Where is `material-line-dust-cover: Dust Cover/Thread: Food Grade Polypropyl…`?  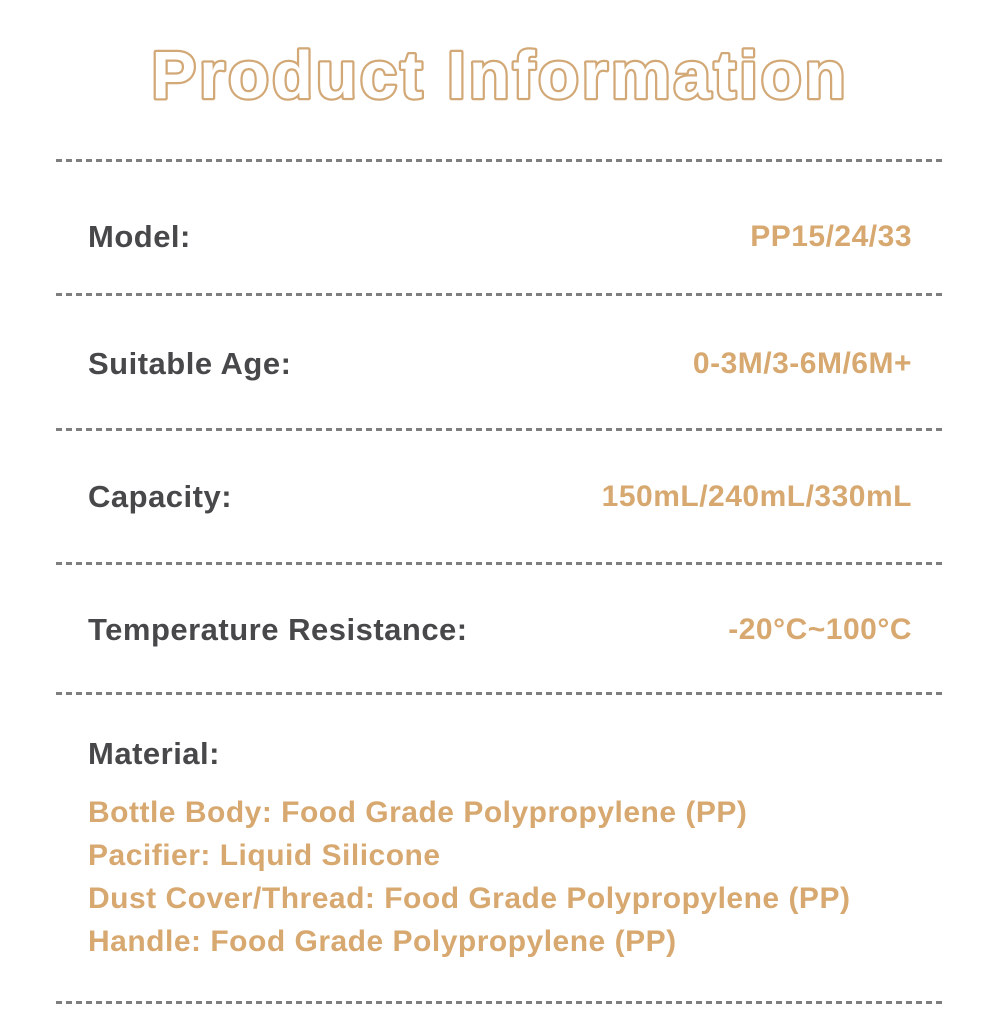 material-line-dust-cover: Dust Cover/Thread: Food Grade Polypropyl… is located at coordinates (469, 898).